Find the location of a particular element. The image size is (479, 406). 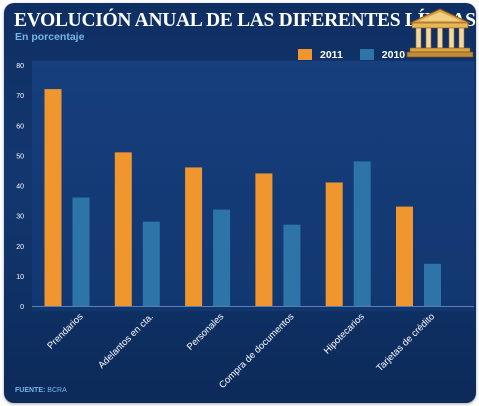

x-tick-label-adelantos-en-cta: Adelantos en cta. is located at coordinates (126, 341).